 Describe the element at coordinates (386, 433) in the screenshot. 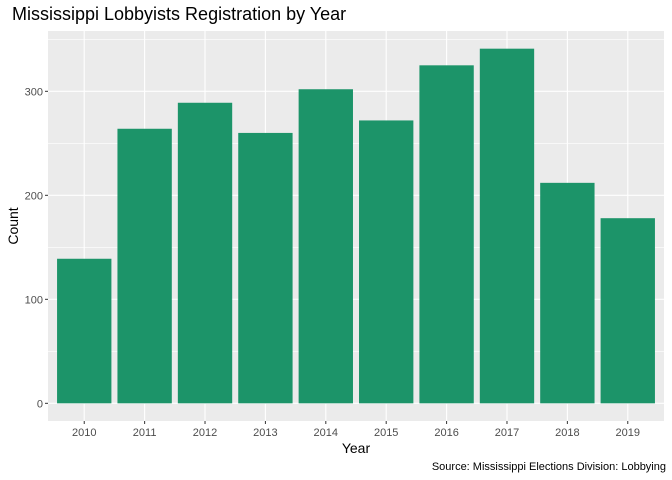

I see `x-tick-label: 2015` at that location.